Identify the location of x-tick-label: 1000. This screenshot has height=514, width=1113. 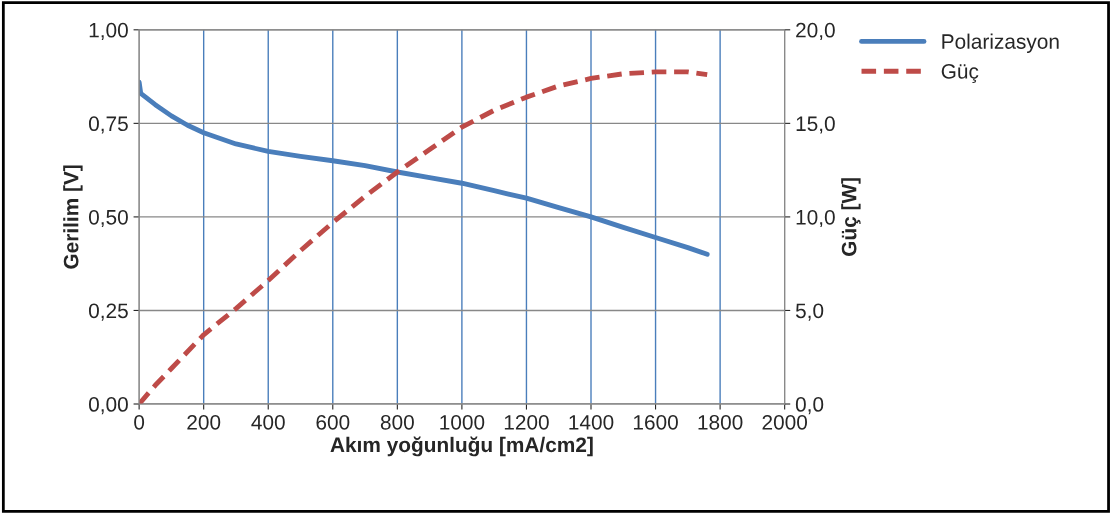
(462, 422).